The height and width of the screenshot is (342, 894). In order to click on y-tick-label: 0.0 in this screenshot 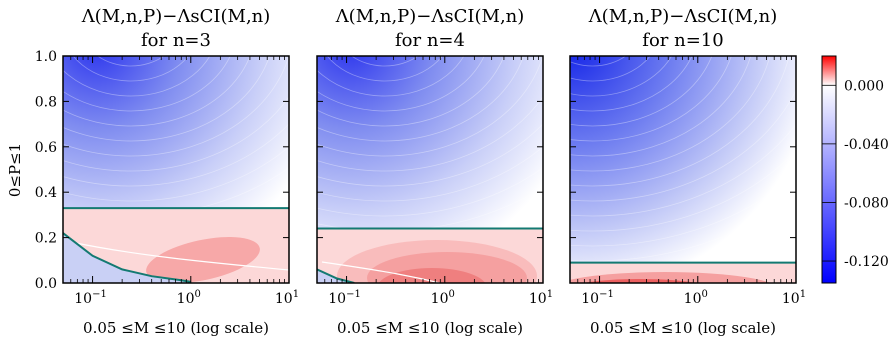, I will do `click(46, 284)`.